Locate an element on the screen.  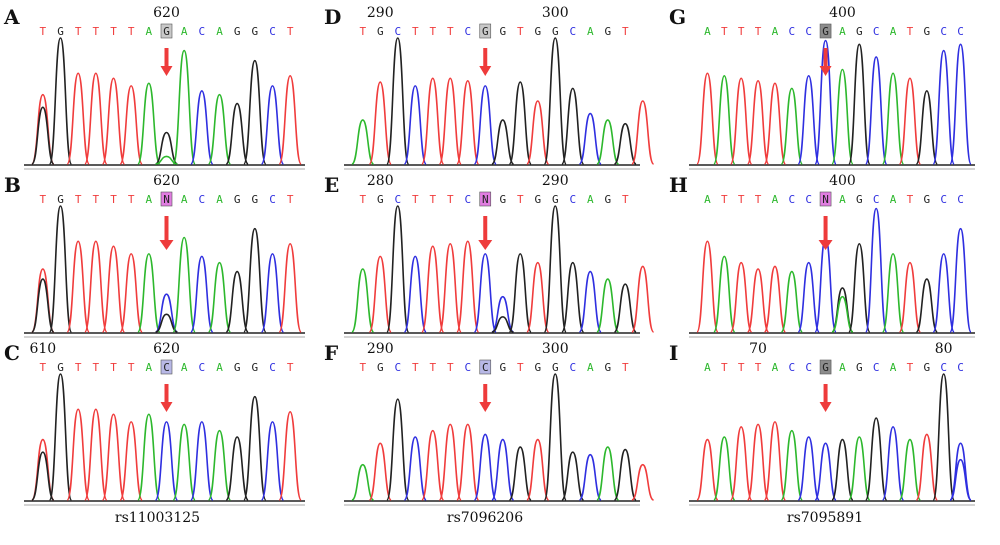
variant-highlight is located at coordinates (166, 367).